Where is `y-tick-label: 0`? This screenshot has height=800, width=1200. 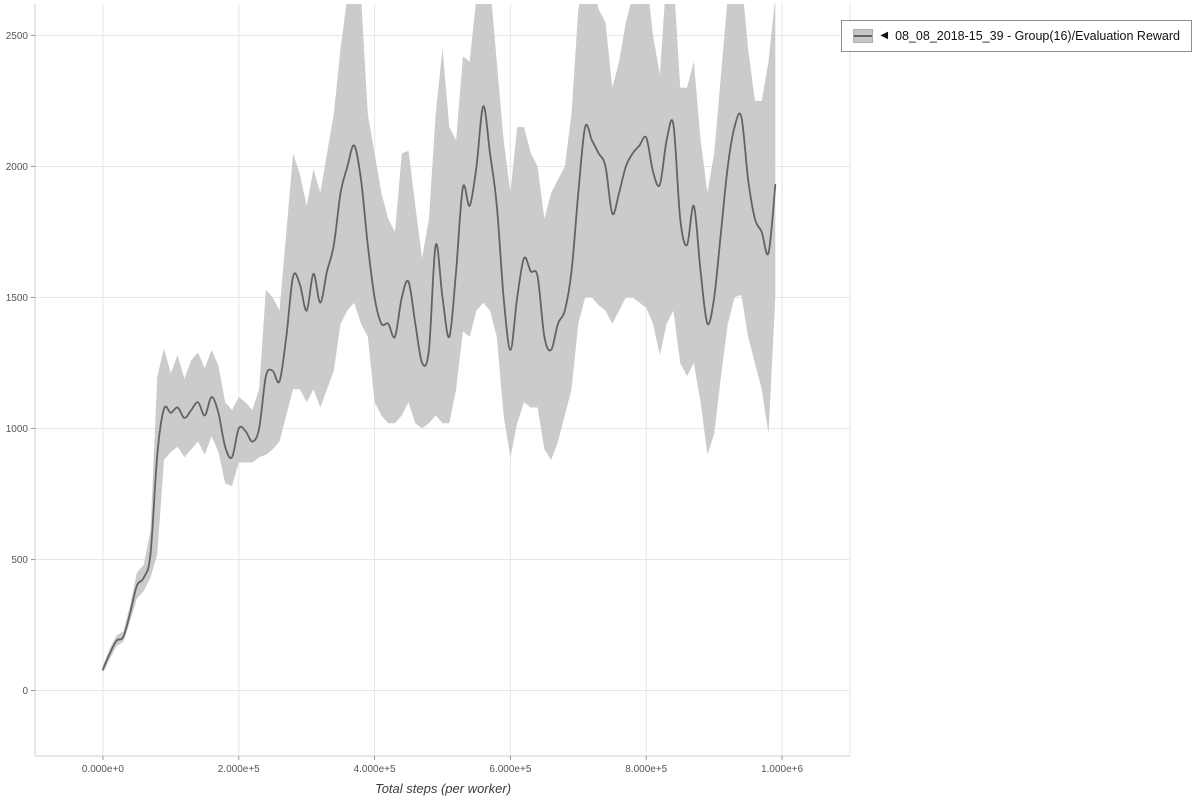
y-tick-label: 0 is located at coordinates (25, 691).